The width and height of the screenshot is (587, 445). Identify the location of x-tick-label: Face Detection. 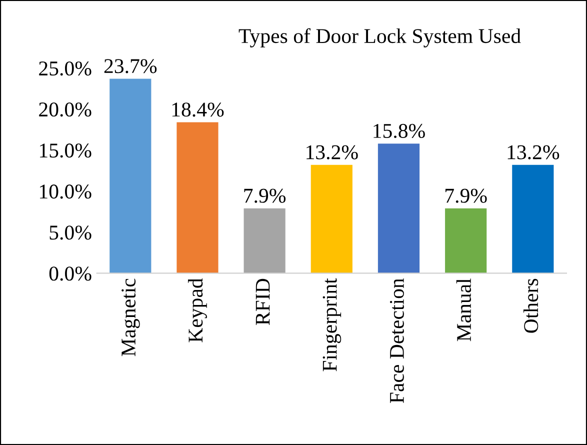
(397, 341).